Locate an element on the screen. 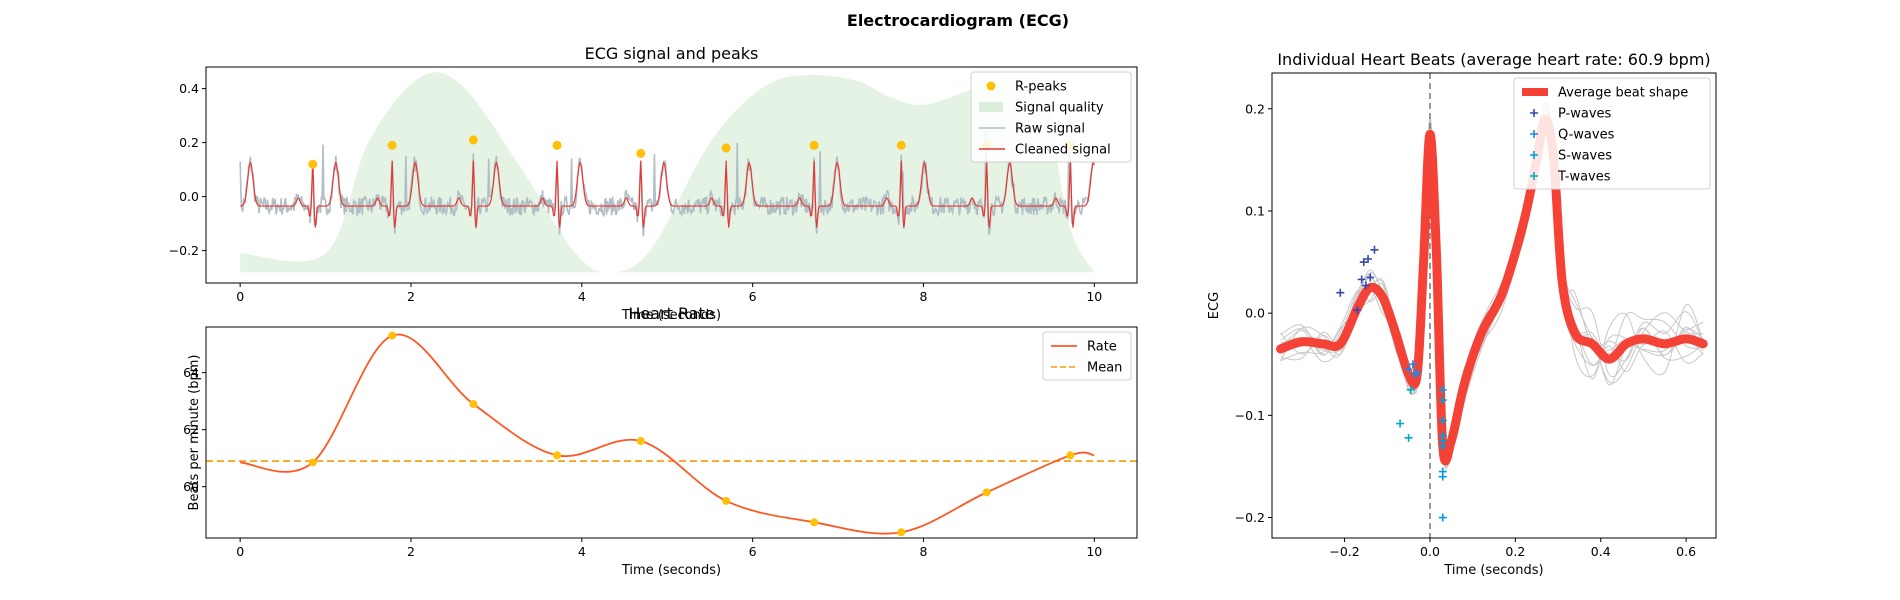 The width and height of the screenshot is (1900, 600). cleaned-signal-line is located at coordinates (667, 194).